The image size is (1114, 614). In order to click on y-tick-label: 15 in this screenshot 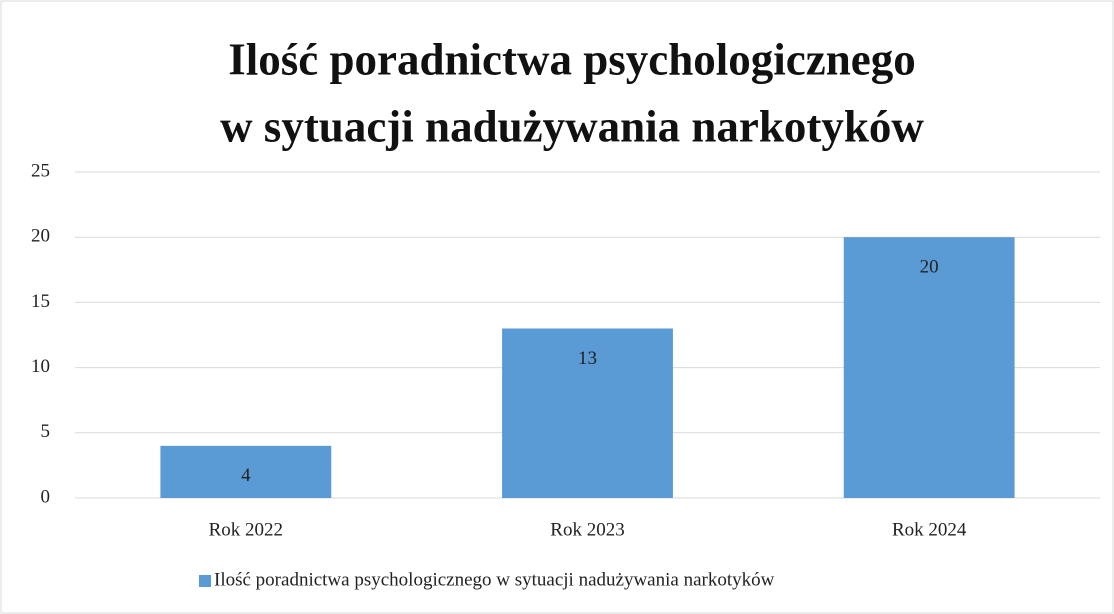, I will do `click(40, 301)`.